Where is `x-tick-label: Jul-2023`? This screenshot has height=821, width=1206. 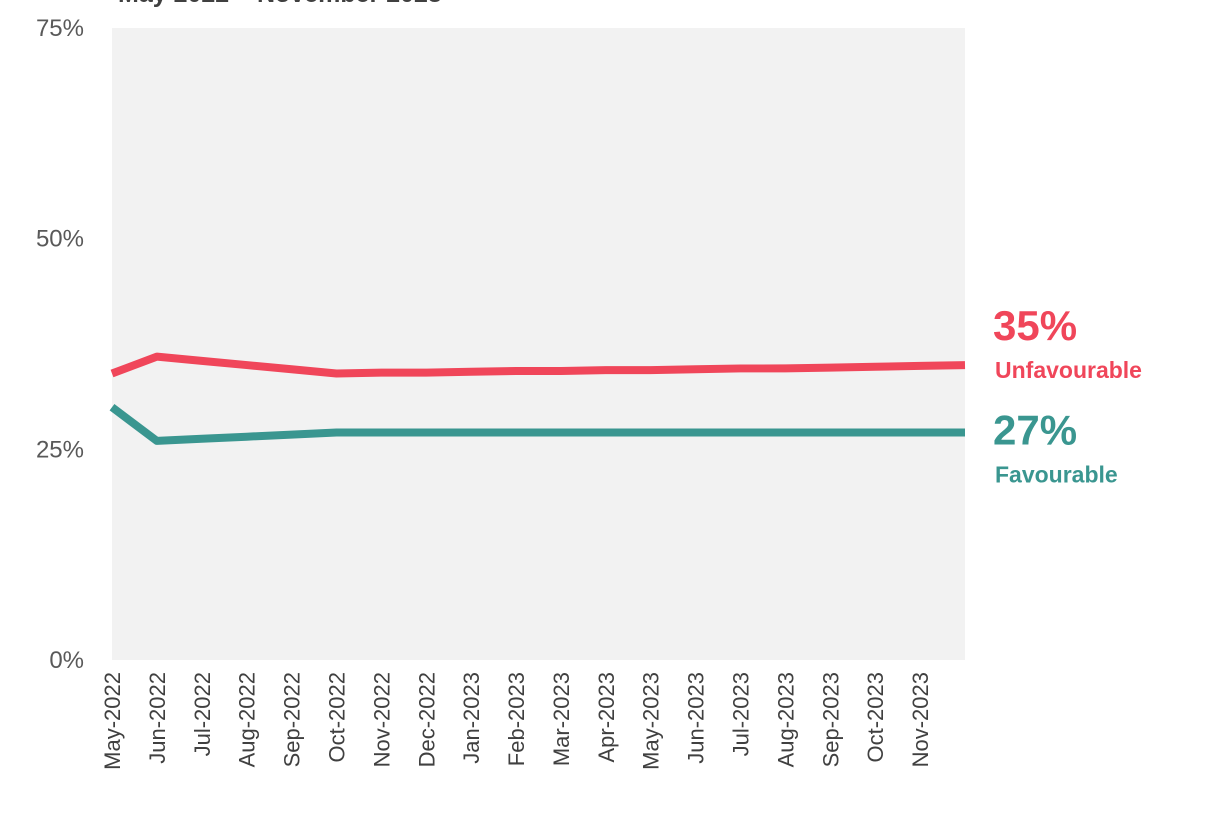 x-tick-label: Jul-2023 is located at coordinates (741, 714).